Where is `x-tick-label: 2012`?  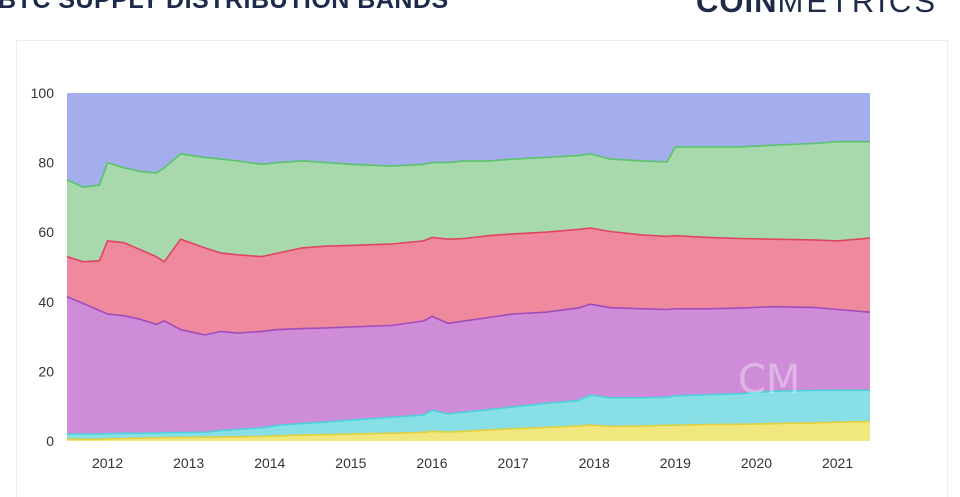 x-tick-label: 2012 is located at coordinates (107, 463).